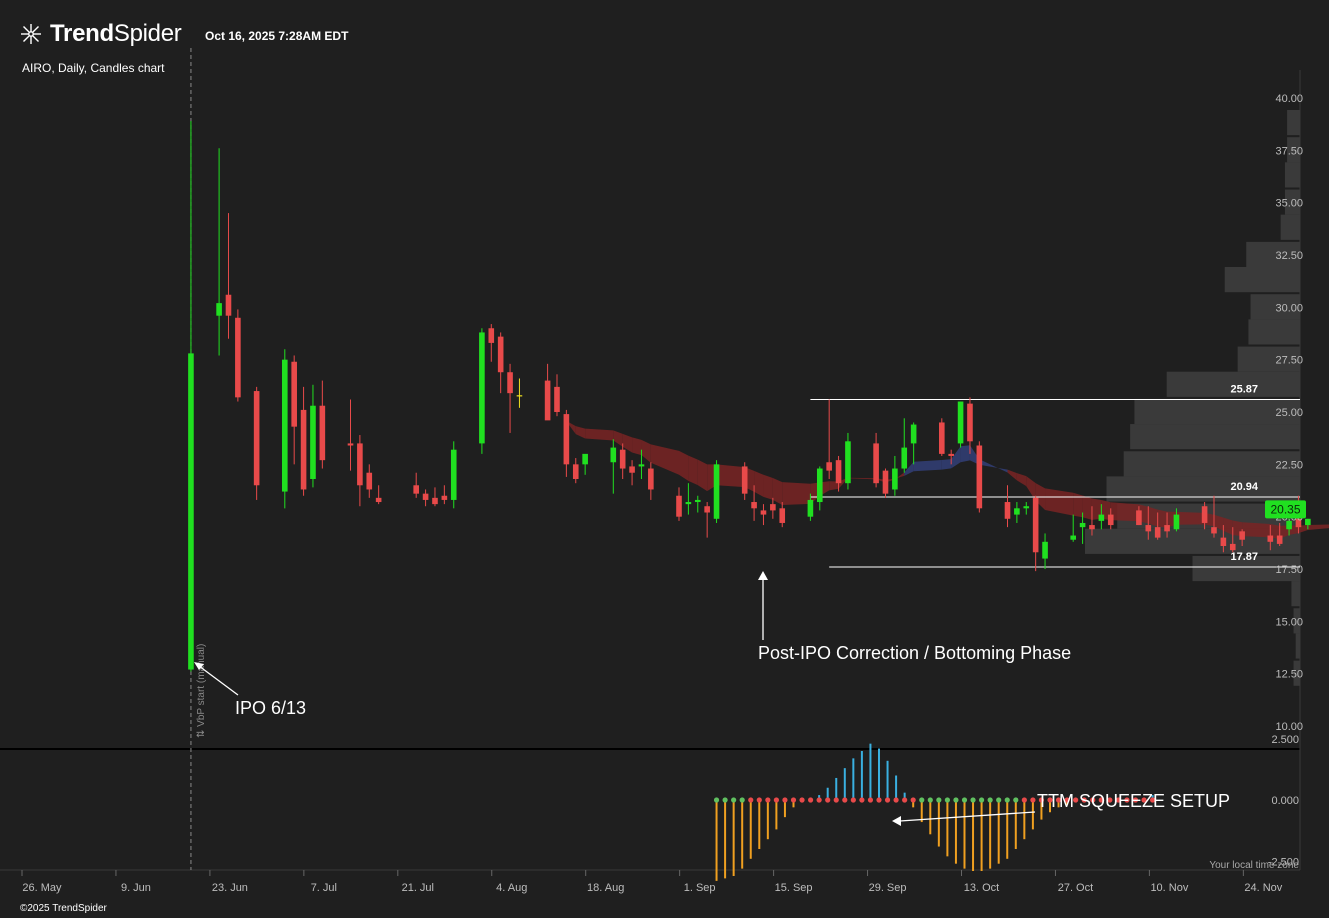 This screenshot has height=918, width=1329. Describe the element at coordinates (1283, 862) in the screenshot. I see `squeeze-tick-label: -2.500` at that location.